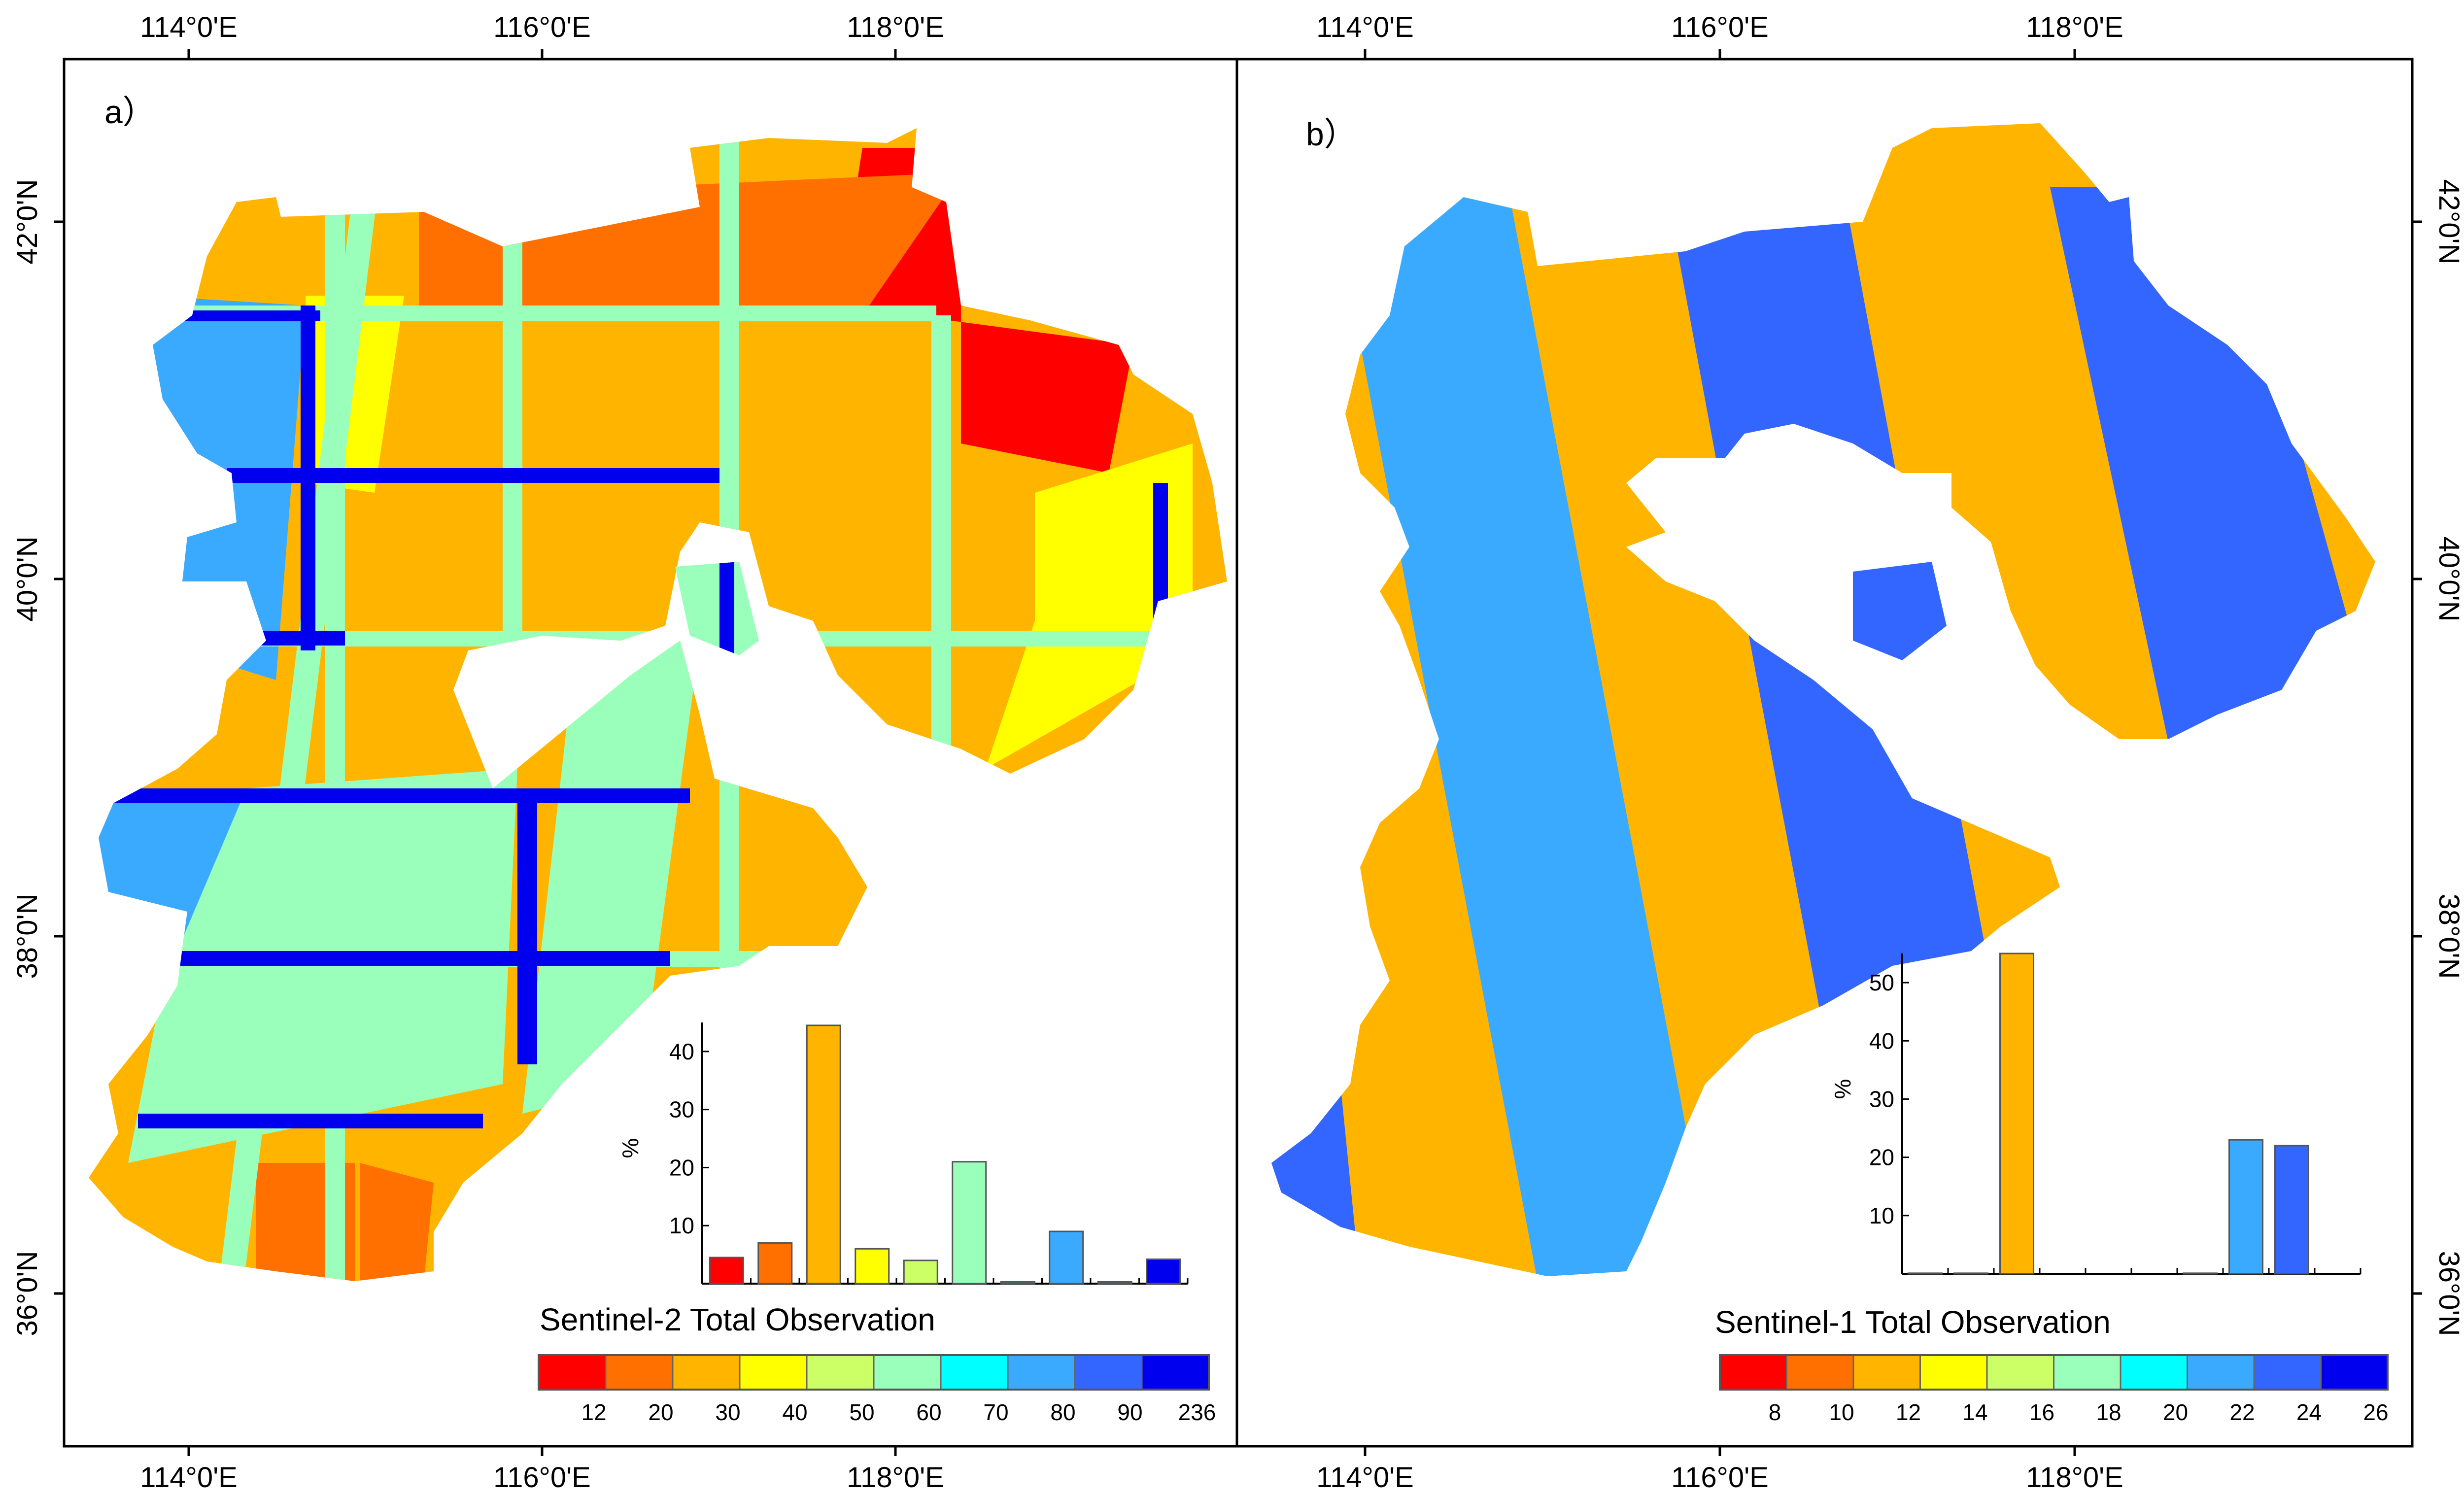 This screenshot has height=1497, width=2464. Describe the element at coordinates (2375, 1412) in the screenshot. I see `legend-b-tick-label: 26` at that location.